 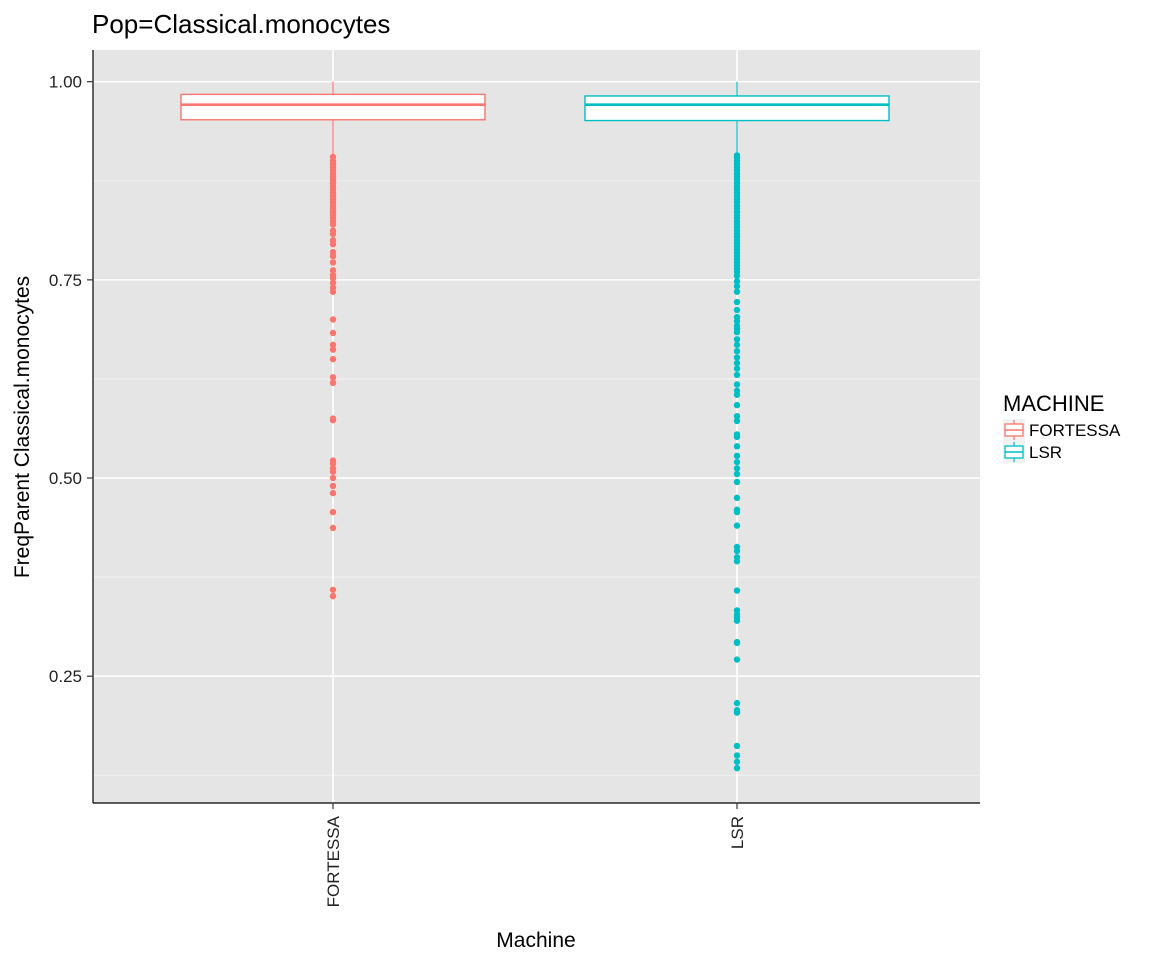 What do you see at coordinates (1053, 403) in the screenshot?
I see `legend-title: MACHINE` at bounding box center [1053, 403].